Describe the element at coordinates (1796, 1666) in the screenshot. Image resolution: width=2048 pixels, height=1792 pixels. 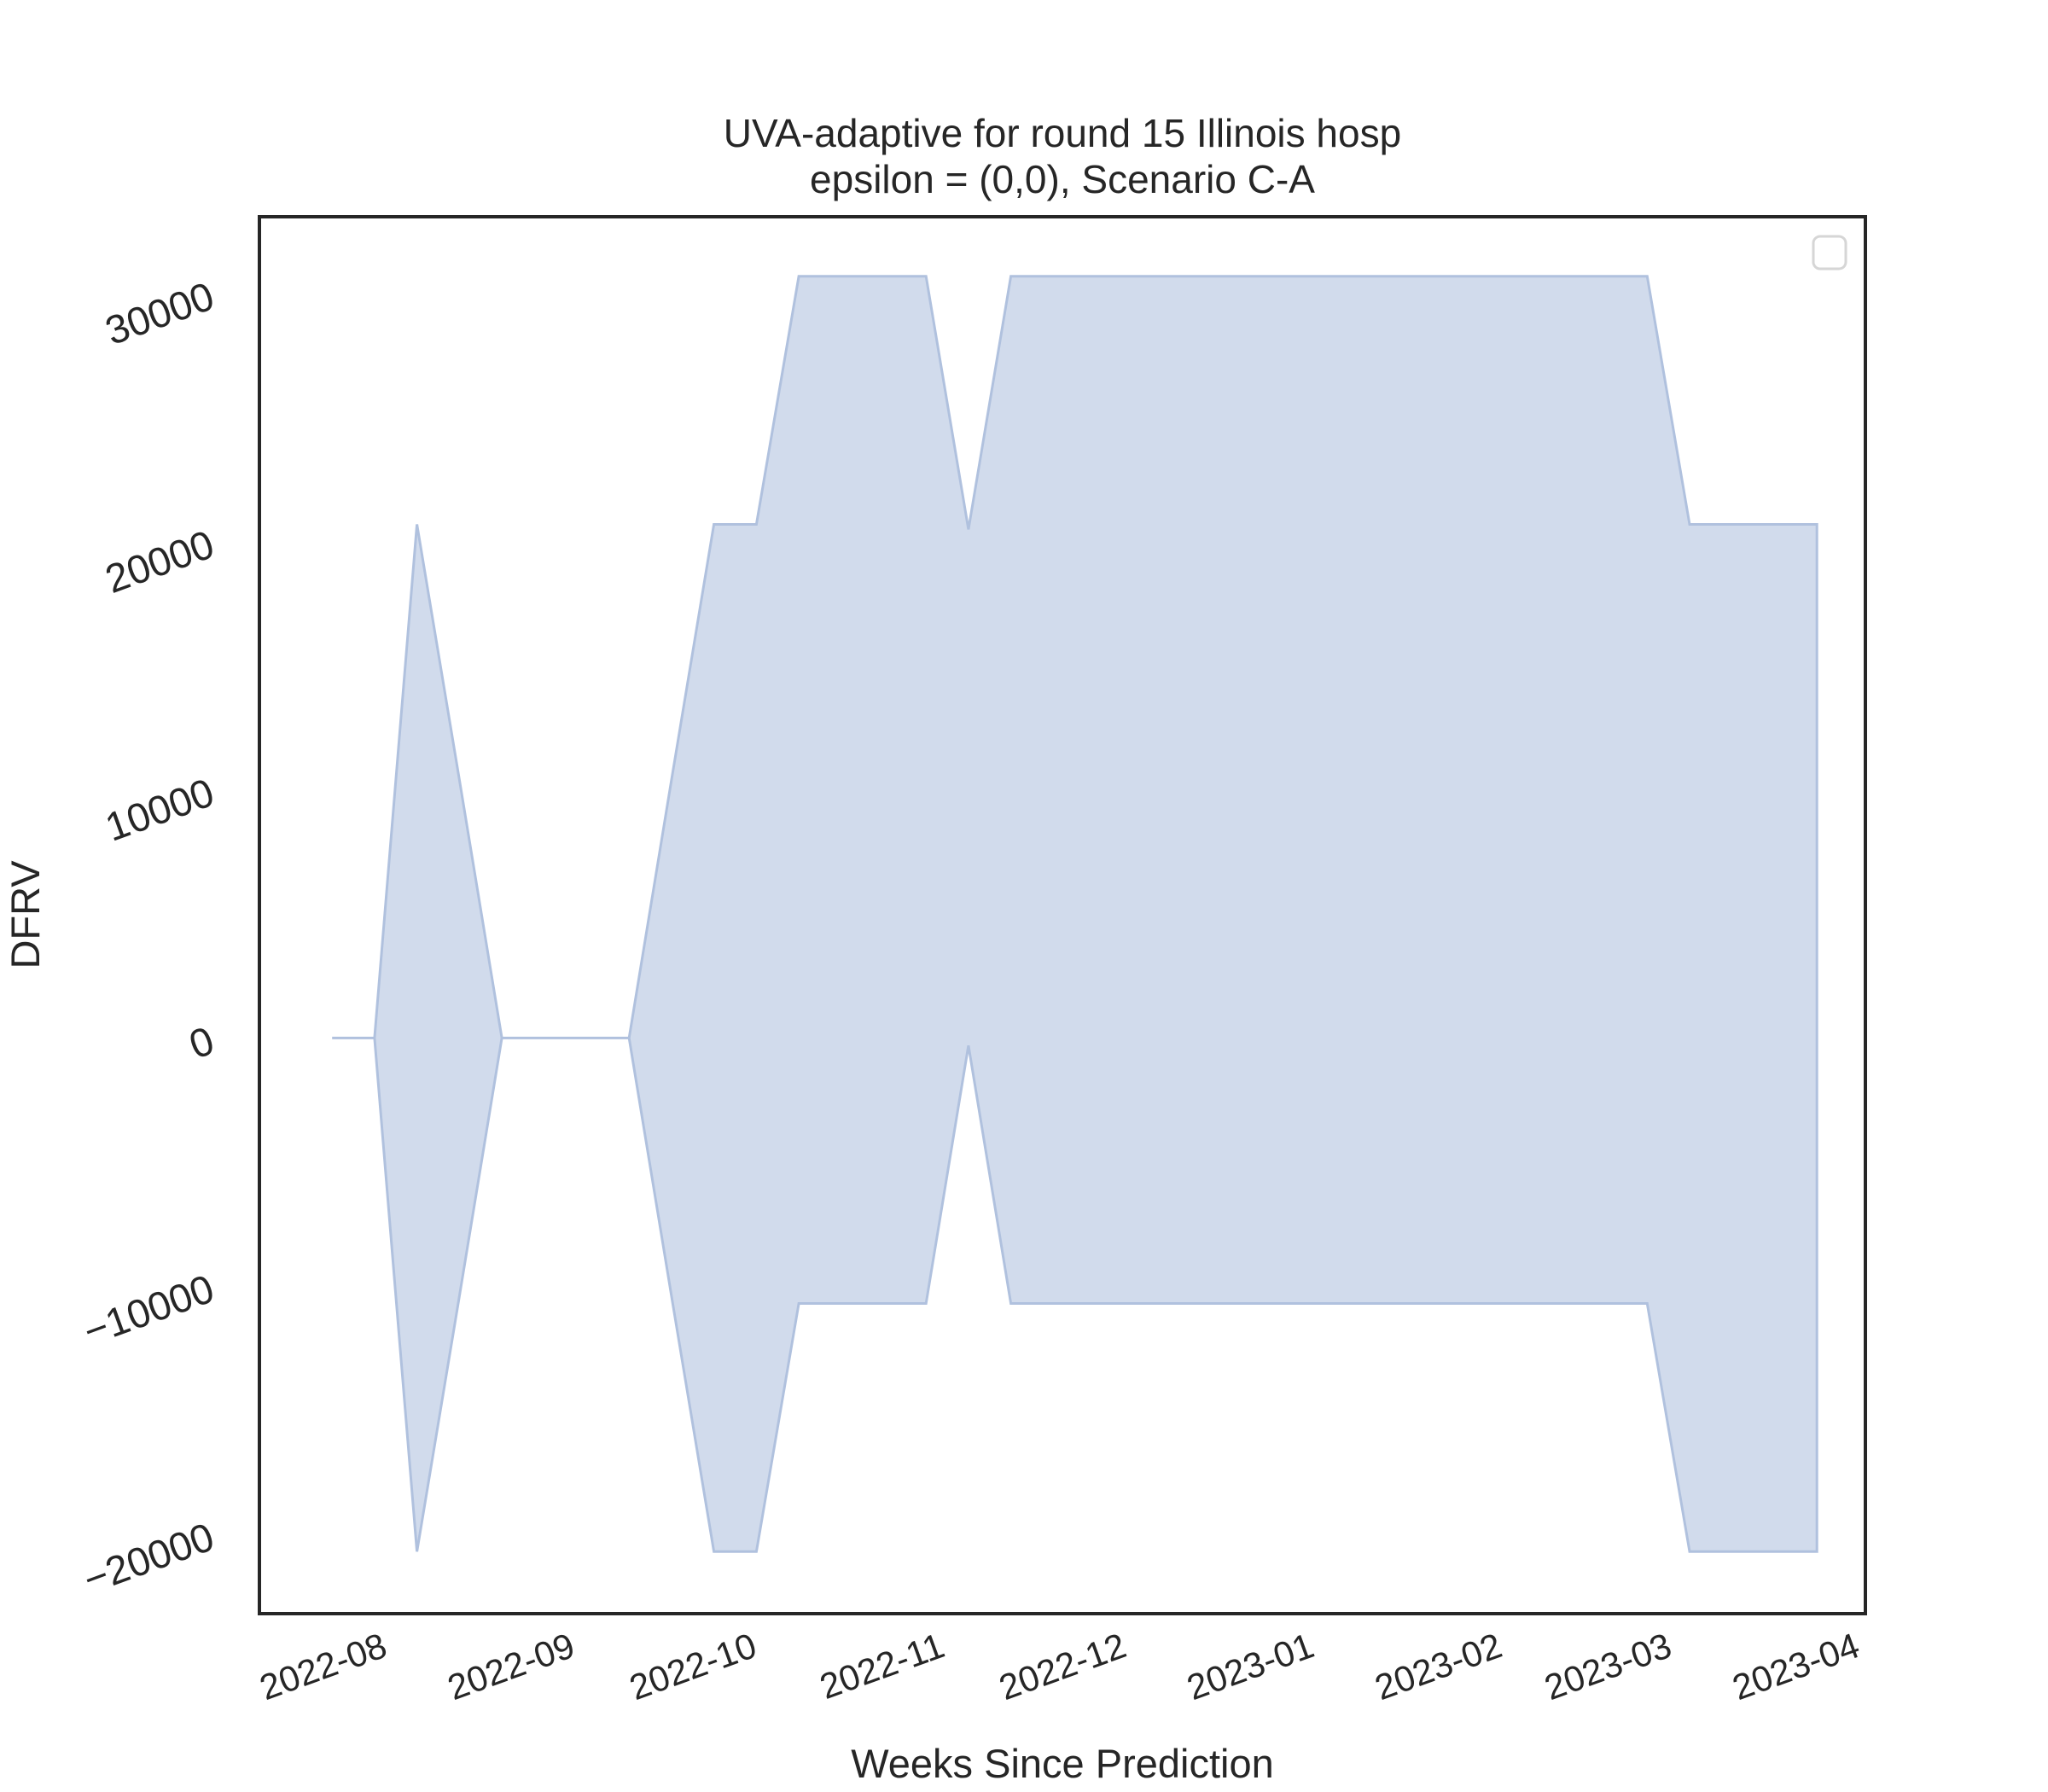
I see `x-tick-label: 2023-04` at that location.